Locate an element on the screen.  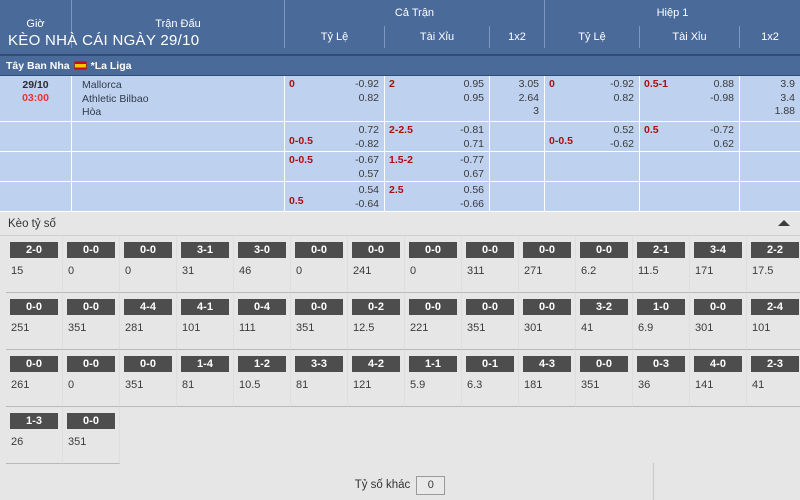
half-handicap-cell: 0-0.5 0.52 -0.62 is located at coordinates (592, 136).